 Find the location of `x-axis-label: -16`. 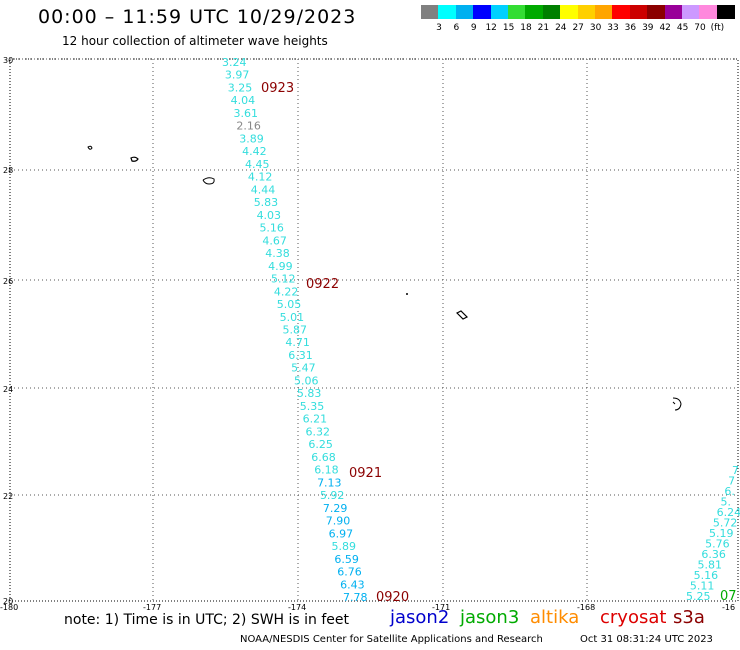

x-axis-label: -16 is located at coordinates (728, 607).